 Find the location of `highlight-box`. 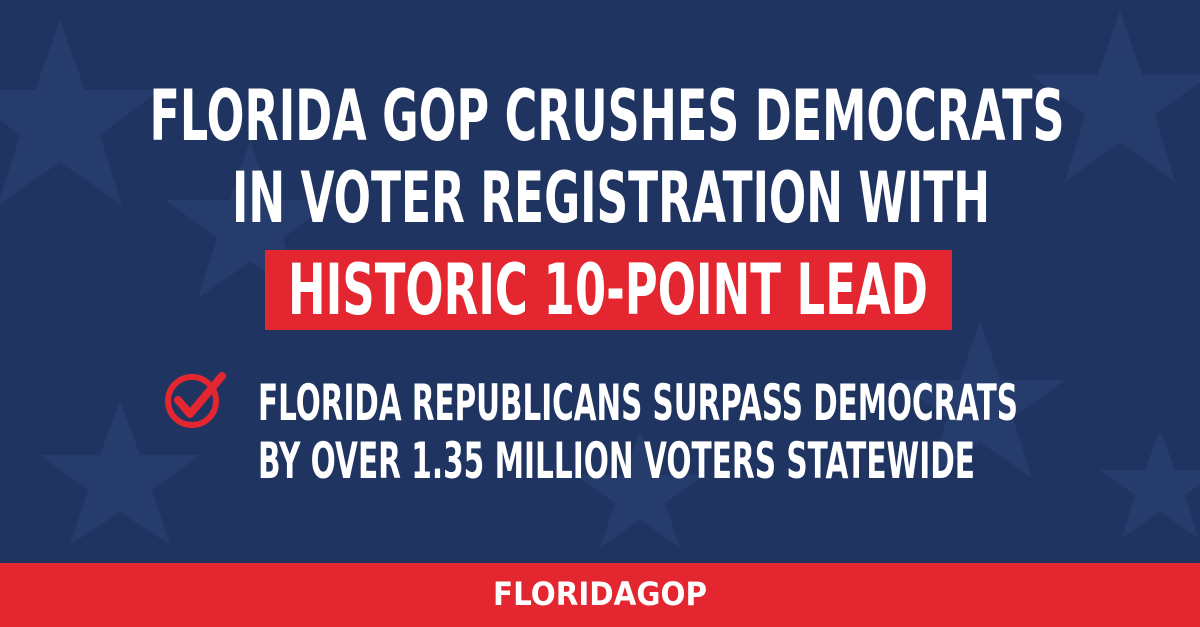

highlight-box is located at coordinates (608, 290).